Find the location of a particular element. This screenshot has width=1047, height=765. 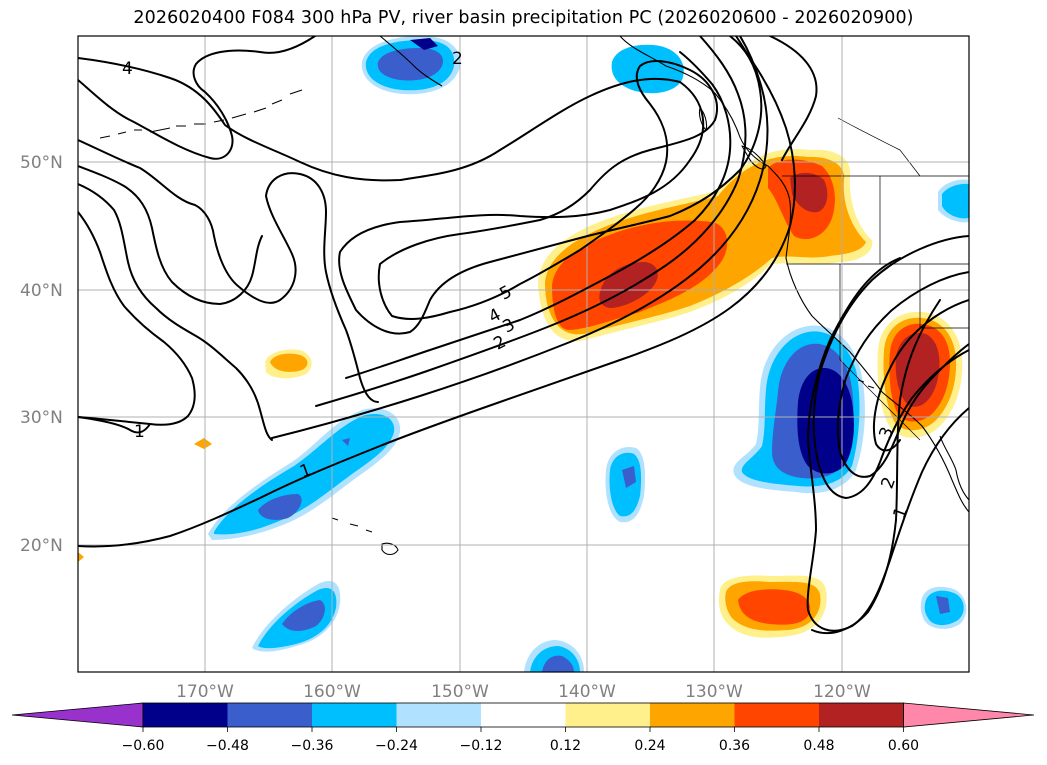

colorbar-tick-label: −0.24 is located at coordinates (396, 746).